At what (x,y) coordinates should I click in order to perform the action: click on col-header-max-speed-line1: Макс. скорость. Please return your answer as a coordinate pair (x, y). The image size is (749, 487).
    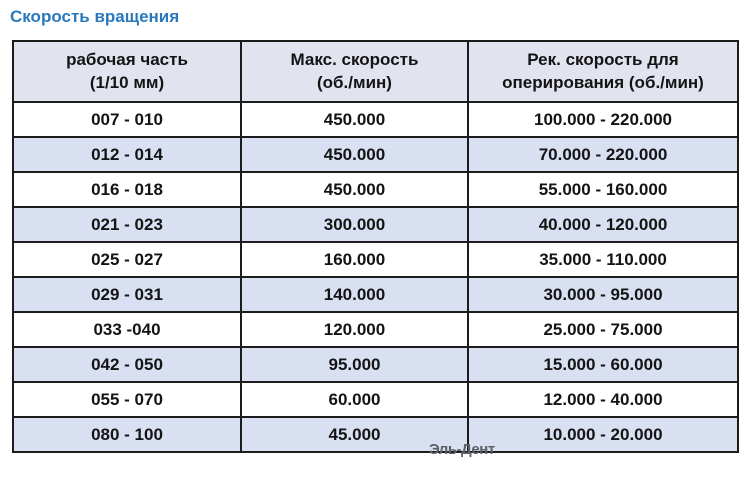
    Looking at the image, I should click on (354, 60).